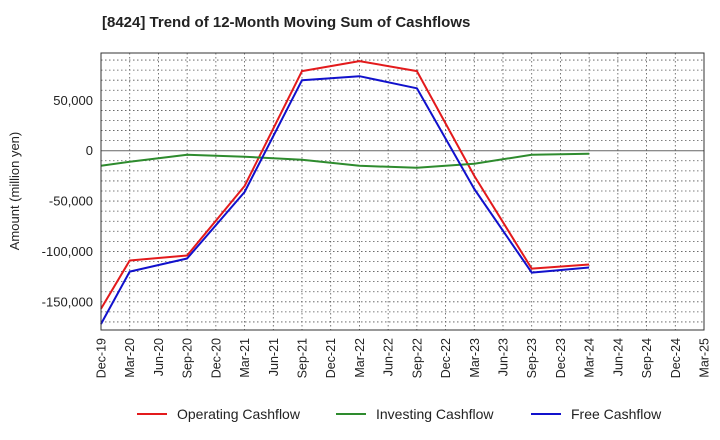  What do you see at coordinates (89, 150) in the screenshot?
I see `y-tick-label: 0` at bounding box center [89, 150].